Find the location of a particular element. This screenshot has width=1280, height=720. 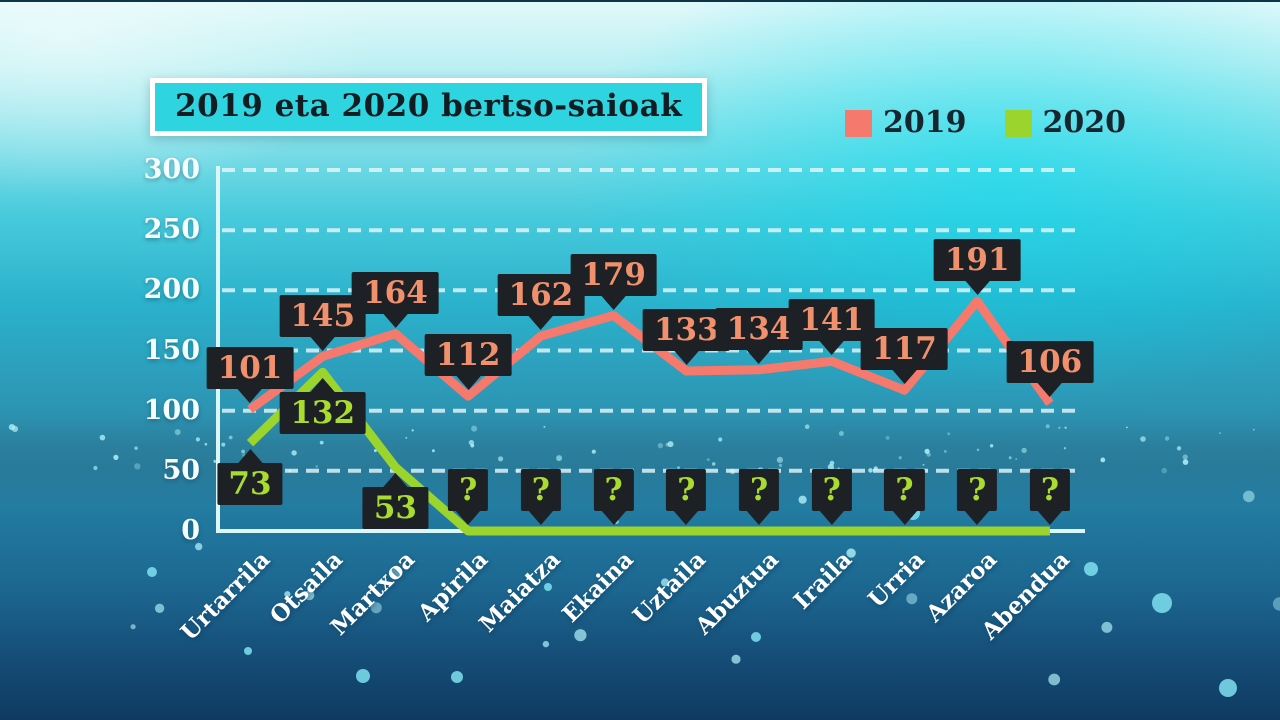

value-callout-text: 179 is located at coordinates (613, 274).